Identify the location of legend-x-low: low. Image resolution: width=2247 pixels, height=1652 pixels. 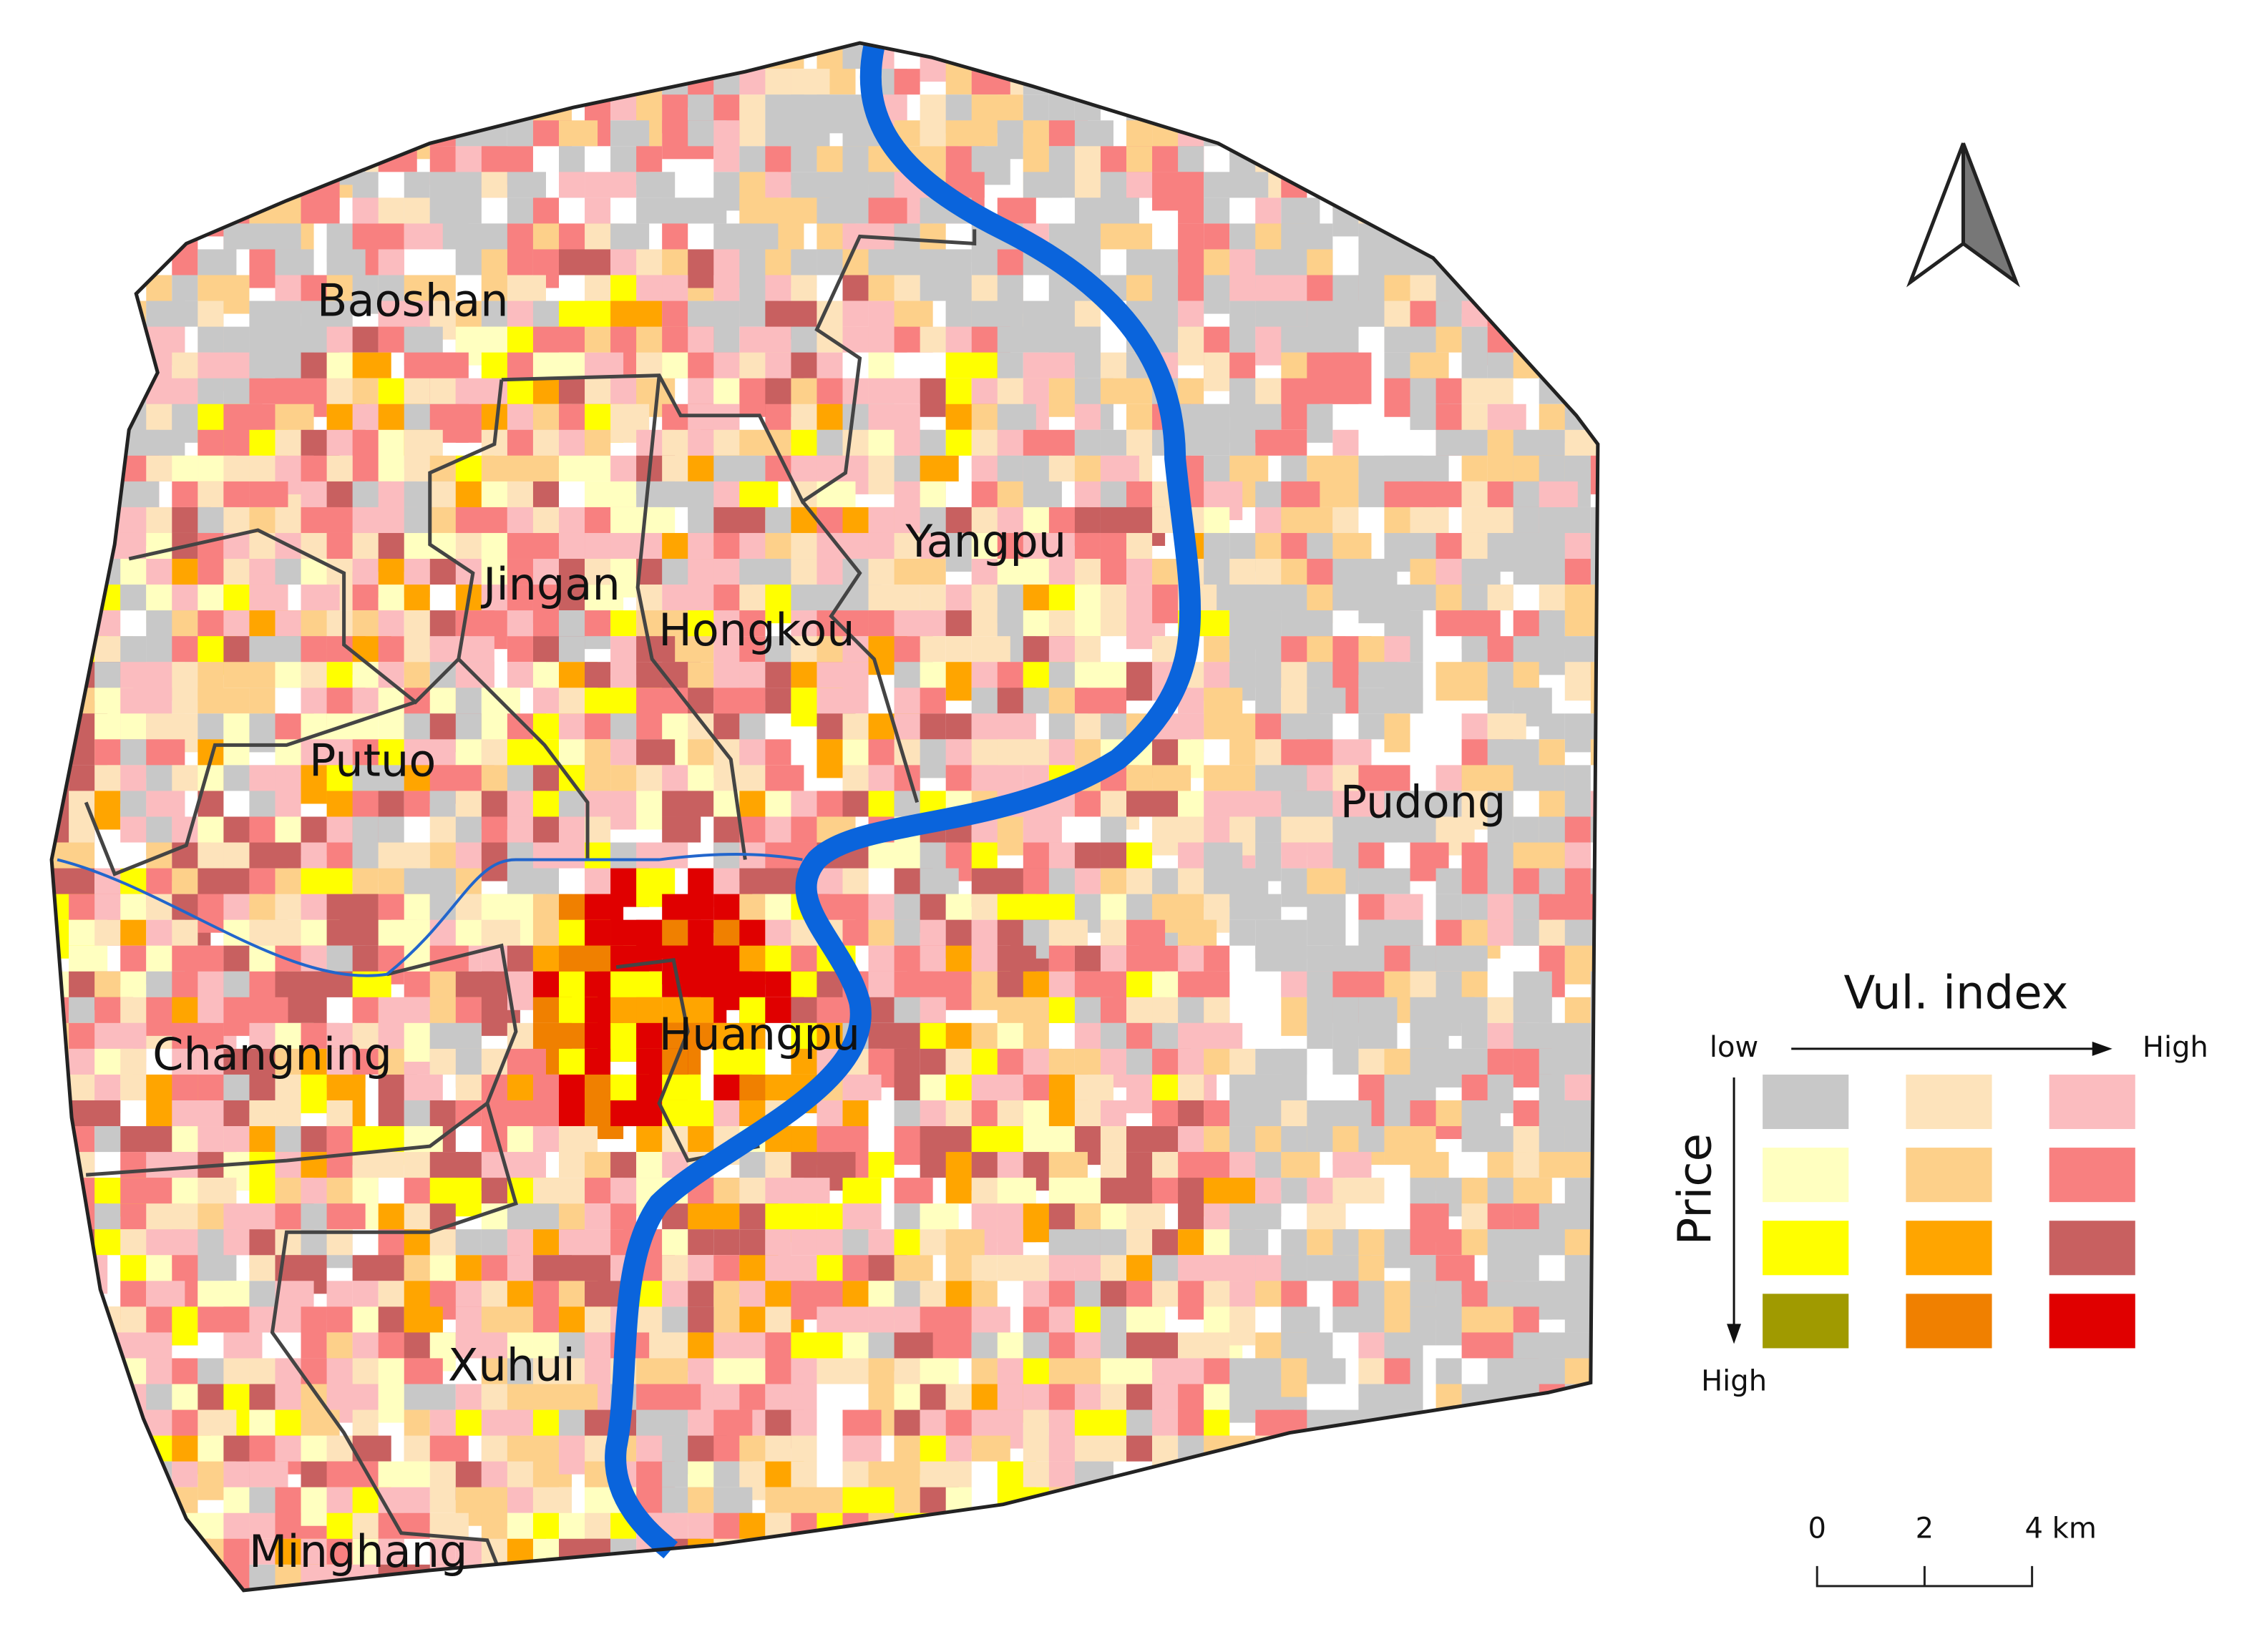
(1734, 1047).